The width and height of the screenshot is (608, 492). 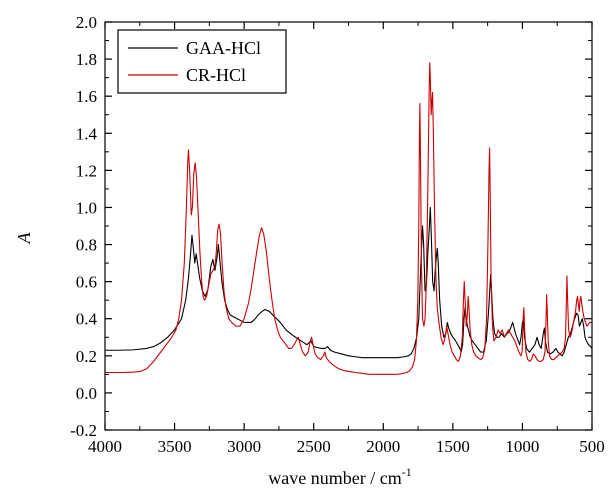 I want to click on x-axis-label-text: wave number / cm, so click(x=334, y=478).